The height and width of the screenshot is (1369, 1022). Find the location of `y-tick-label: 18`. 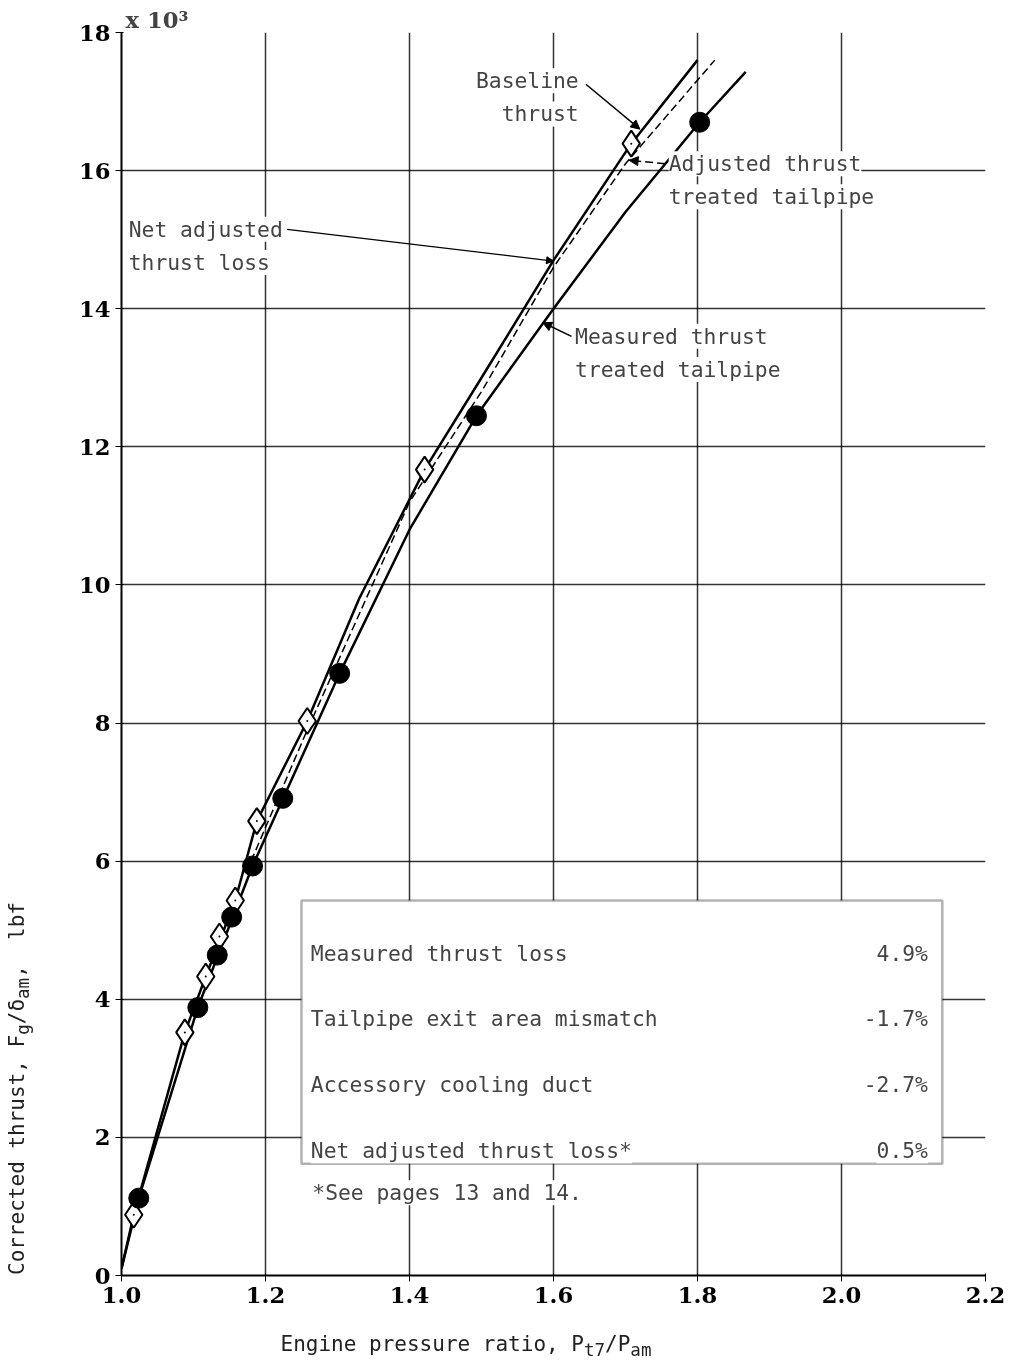

y-tick-label: 18 is located at coordinates (94, 32).